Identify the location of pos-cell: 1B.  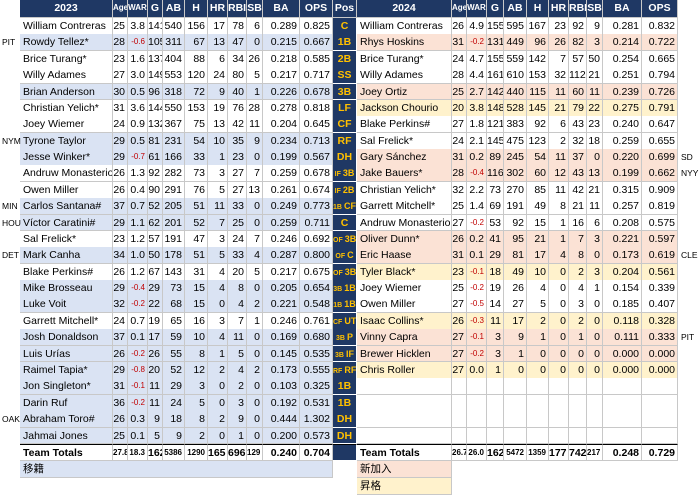
(345, 387).